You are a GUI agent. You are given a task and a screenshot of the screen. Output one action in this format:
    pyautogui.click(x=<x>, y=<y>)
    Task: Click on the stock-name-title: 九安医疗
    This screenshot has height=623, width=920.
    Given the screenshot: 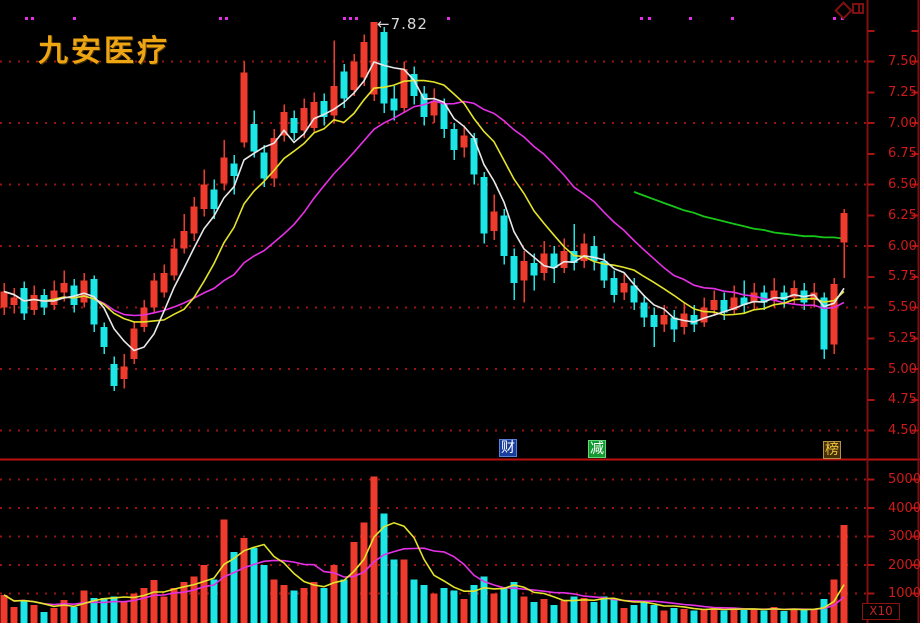 What is the action you would take?
    pyautogui.click(x=104, y=51)
    